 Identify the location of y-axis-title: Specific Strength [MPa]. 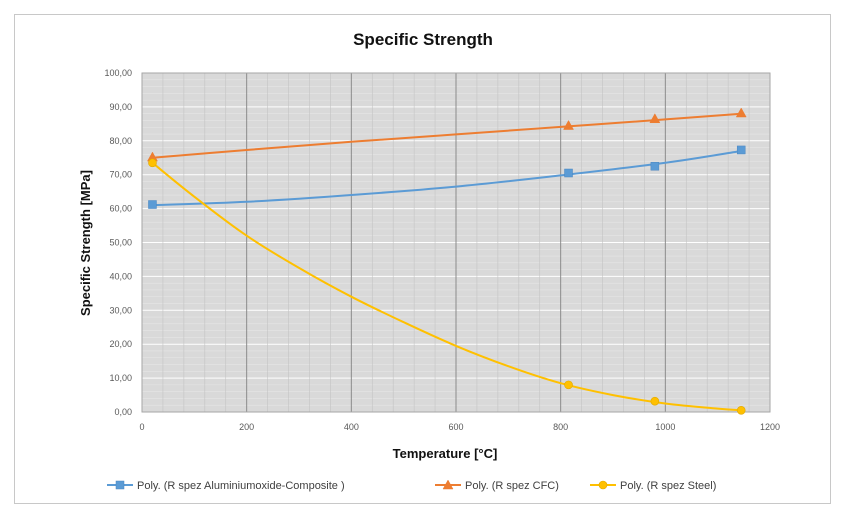
(85, 243).